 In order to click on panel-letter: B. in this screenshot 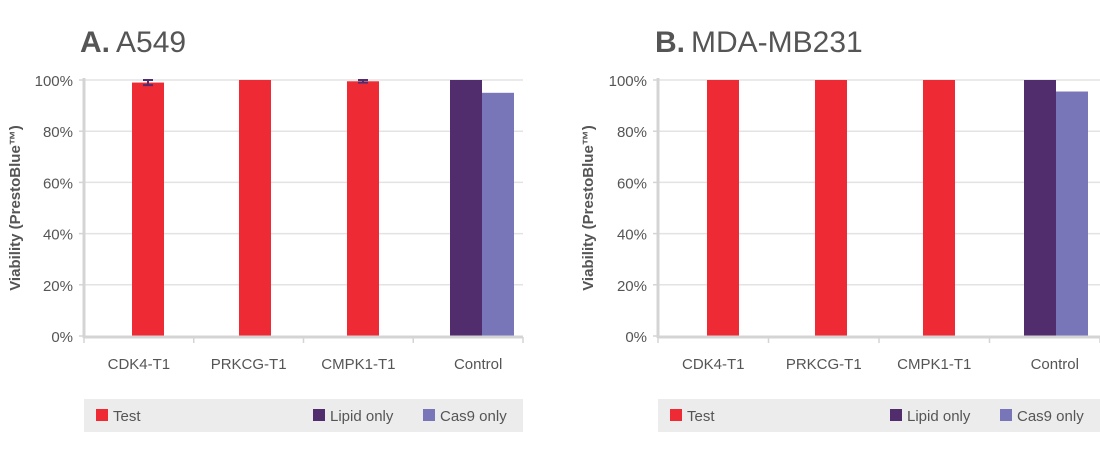, I will do `click(670, 42)`.